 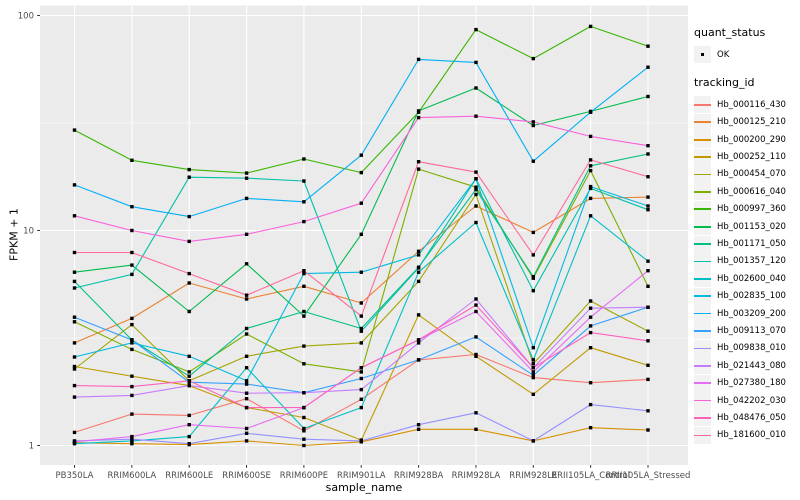 I want to click on legend-item-Hb_000616_040: Hb_000616_040, so click(x=740, y=192).